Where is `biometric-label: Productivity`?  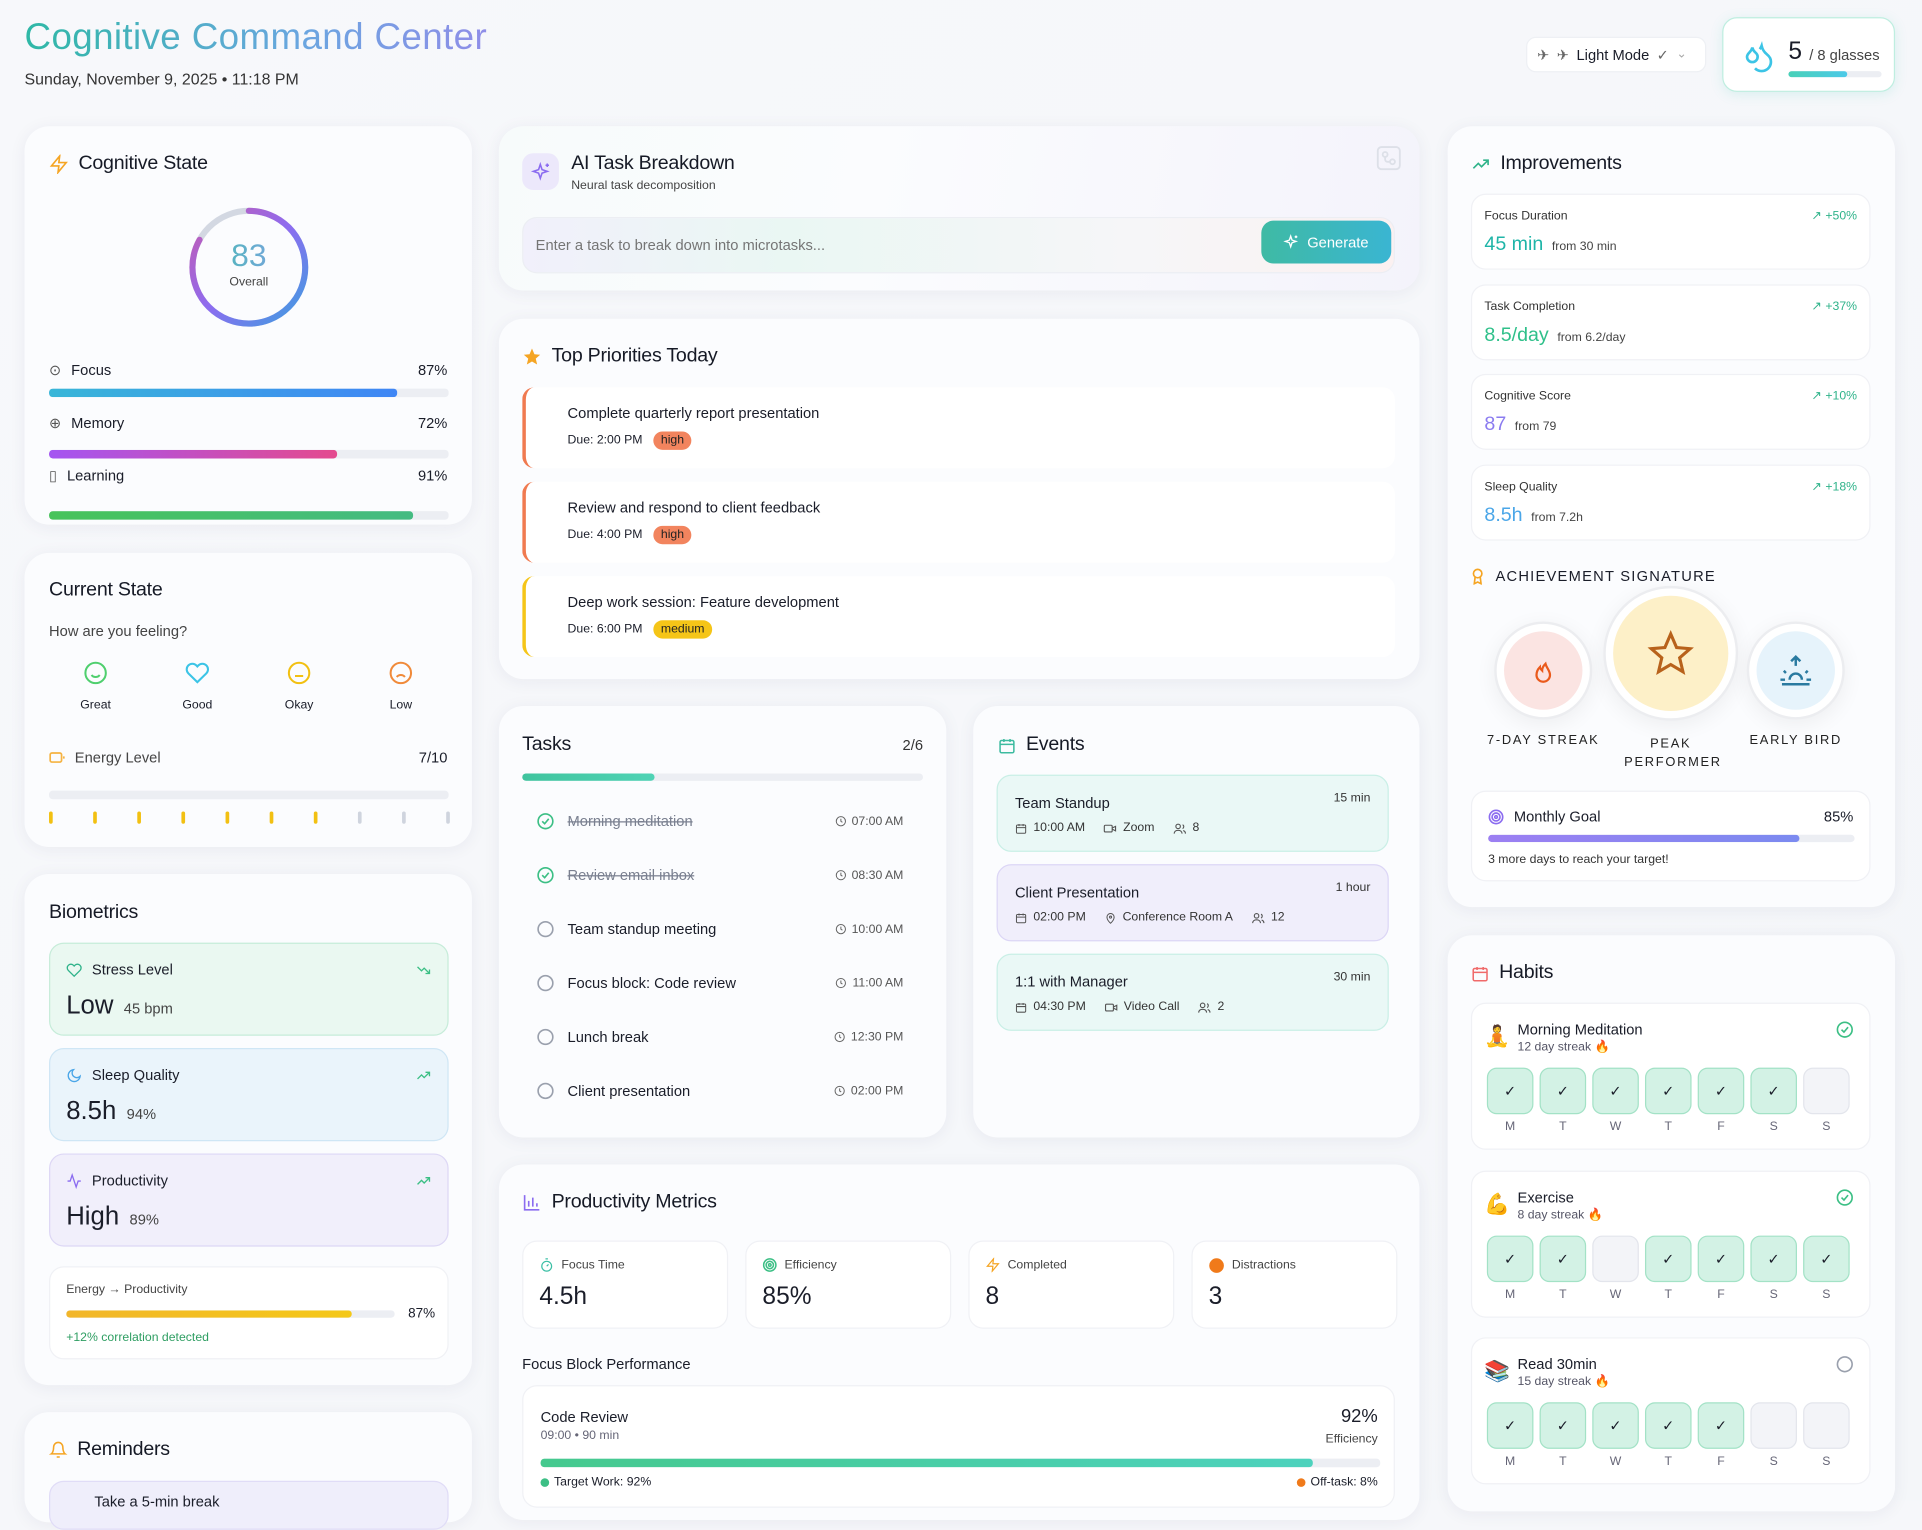 biometric-label: Productivity is located at coordinates (129, 1180).